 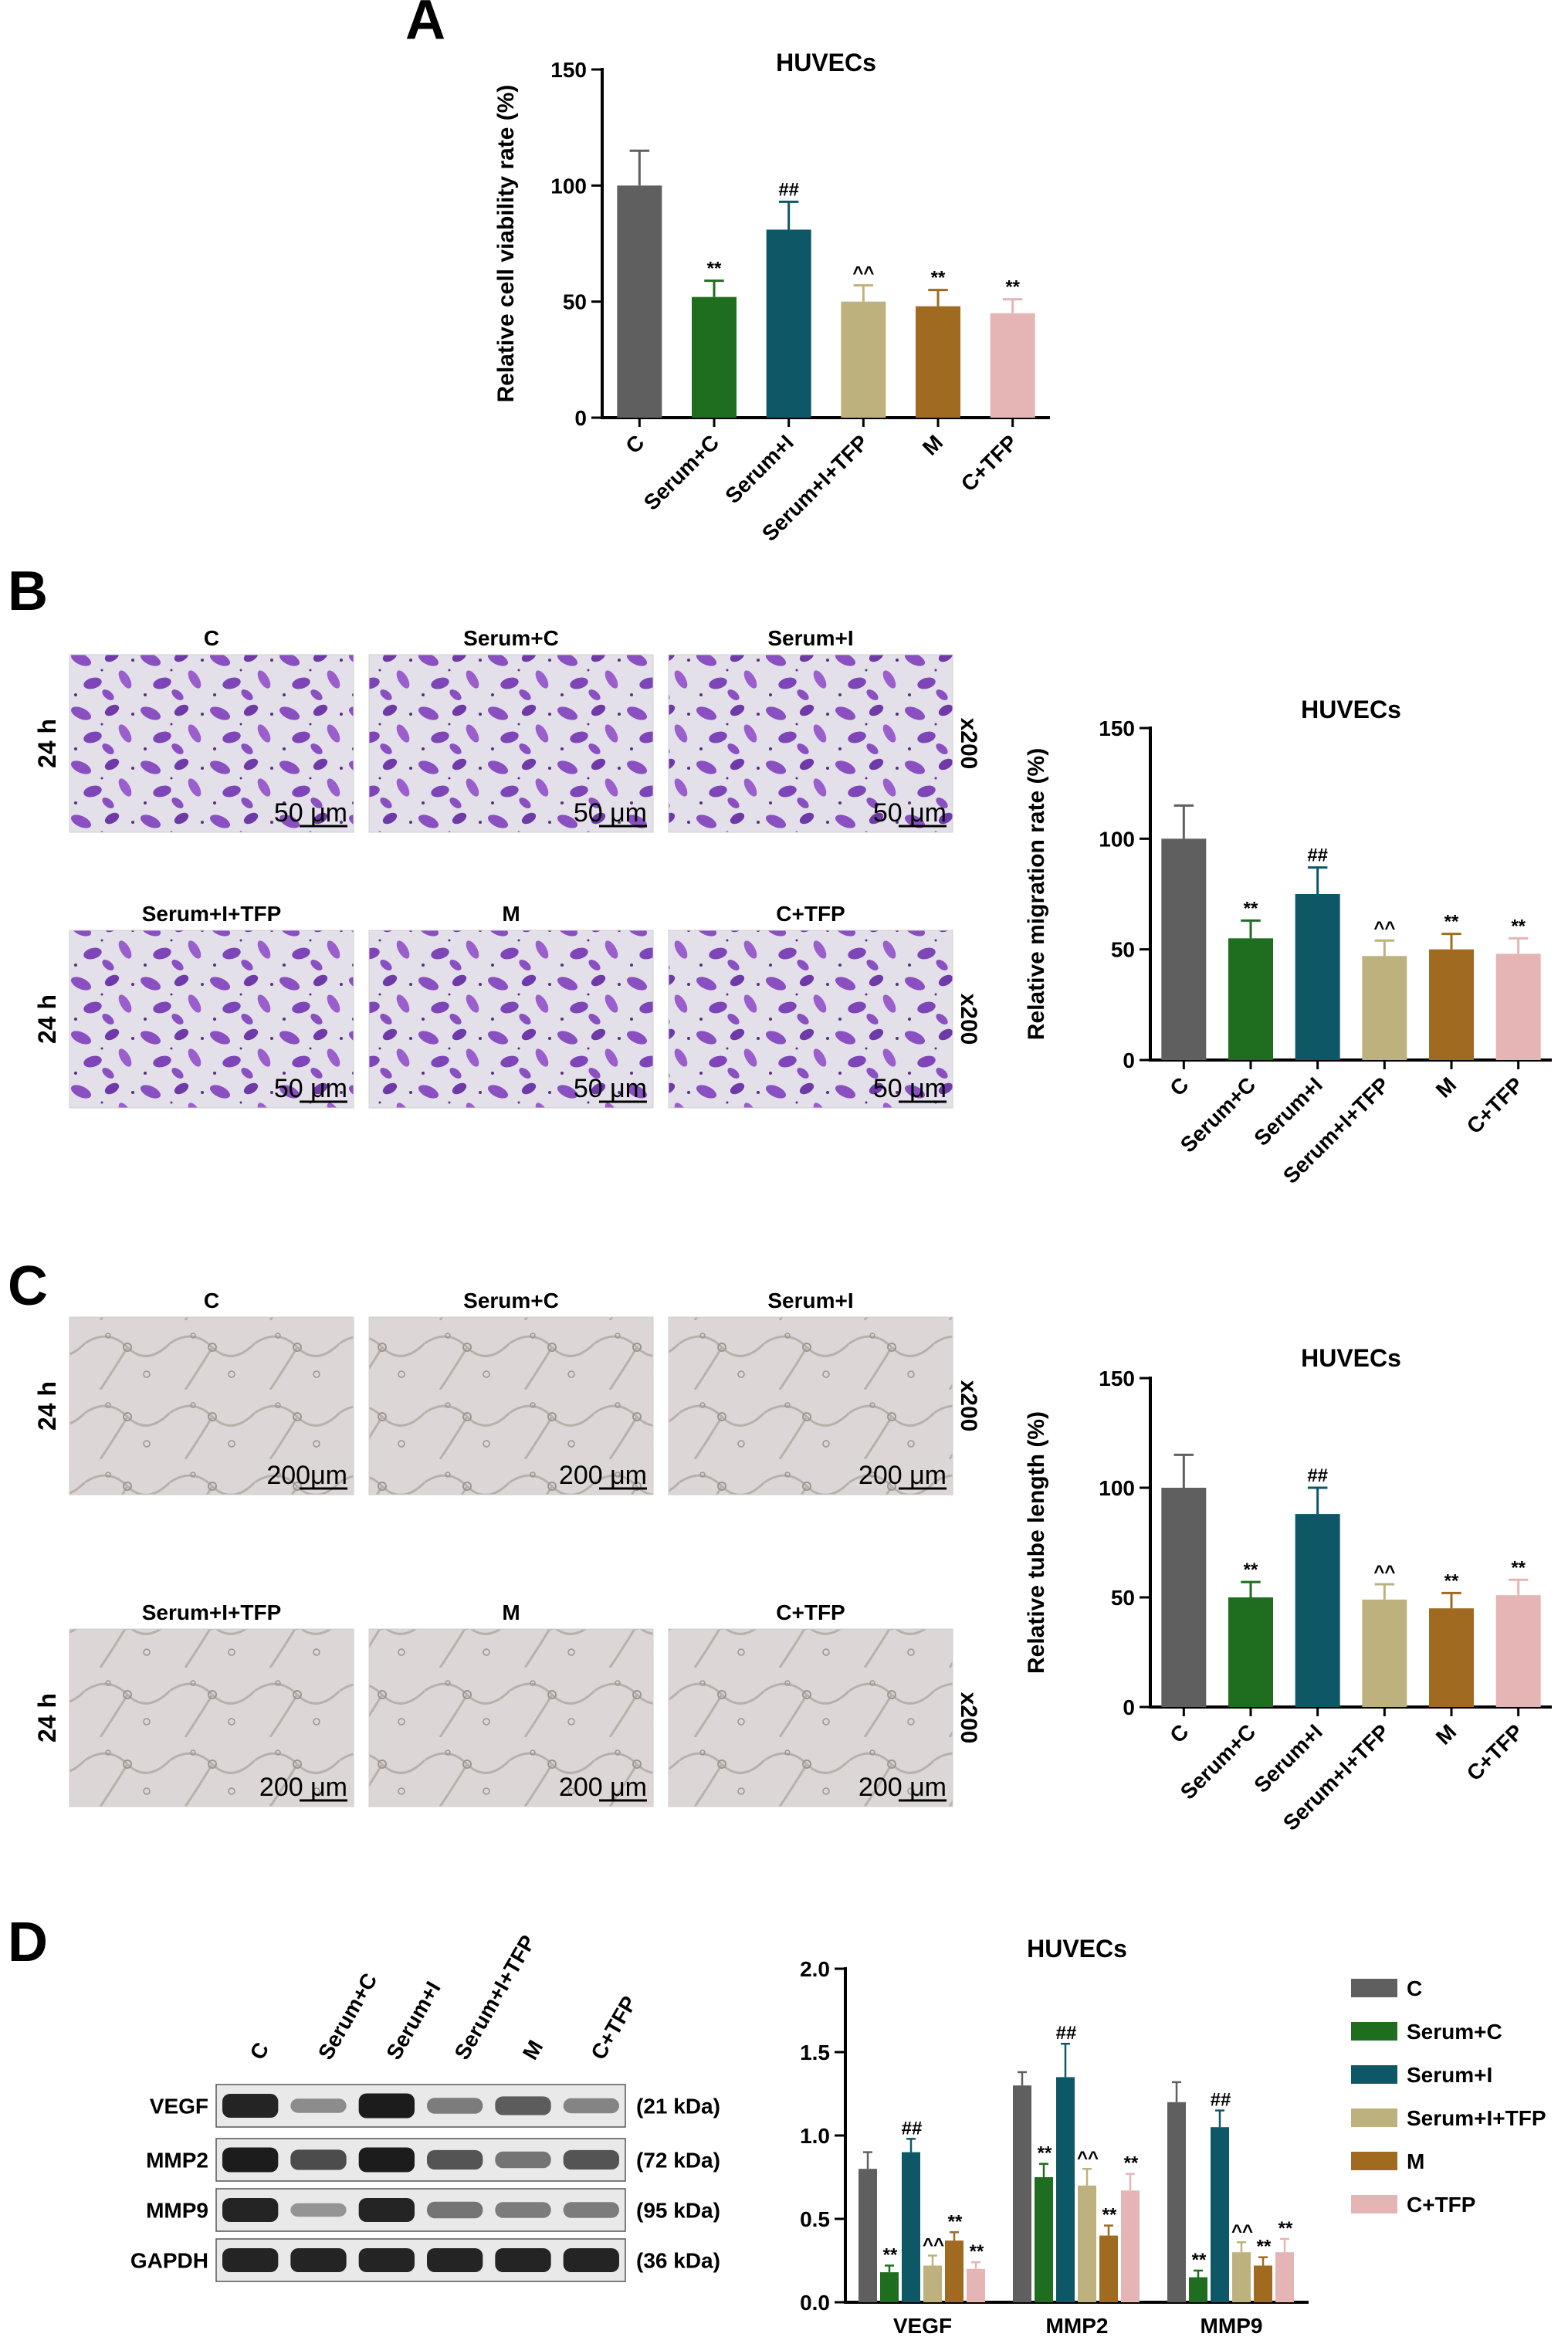 What do you see at coordinates (922, 2325) in the screenshot?
I see `x-tick-label: VEGF` at bounding box center [922, 2325].